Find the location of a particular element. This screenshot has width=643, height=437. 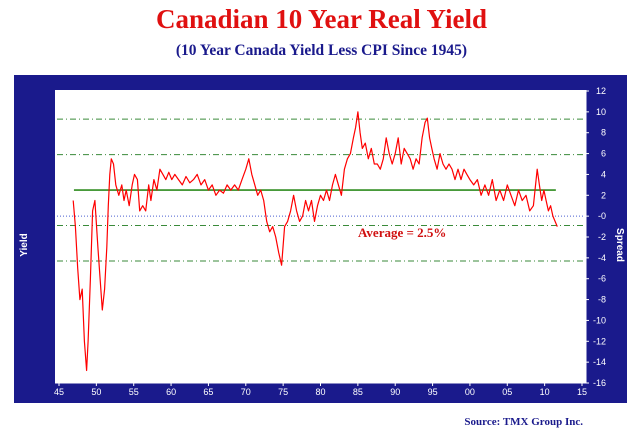

y-tick-label: 2 is located at coordinates (603, 195).